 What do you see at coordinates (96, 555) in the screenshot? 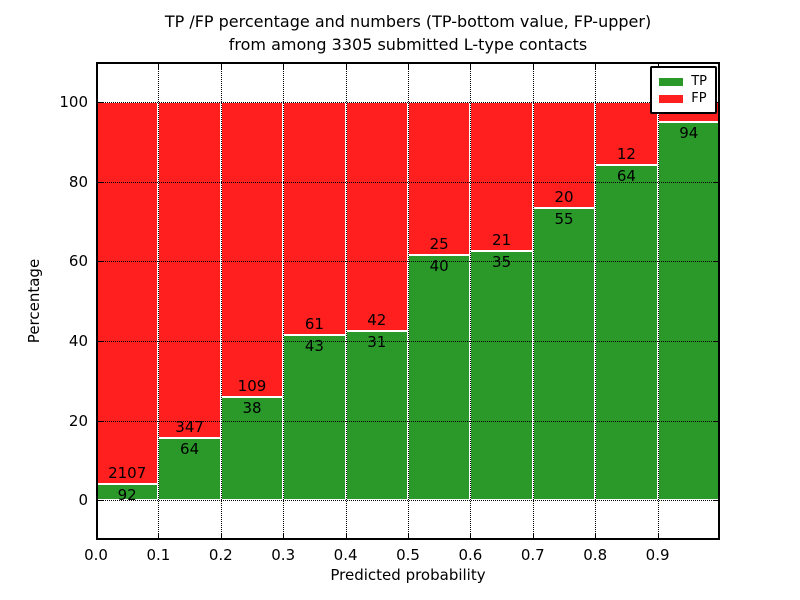
I see `x-tick-label: 0.0` at bounding box center [96, 555].